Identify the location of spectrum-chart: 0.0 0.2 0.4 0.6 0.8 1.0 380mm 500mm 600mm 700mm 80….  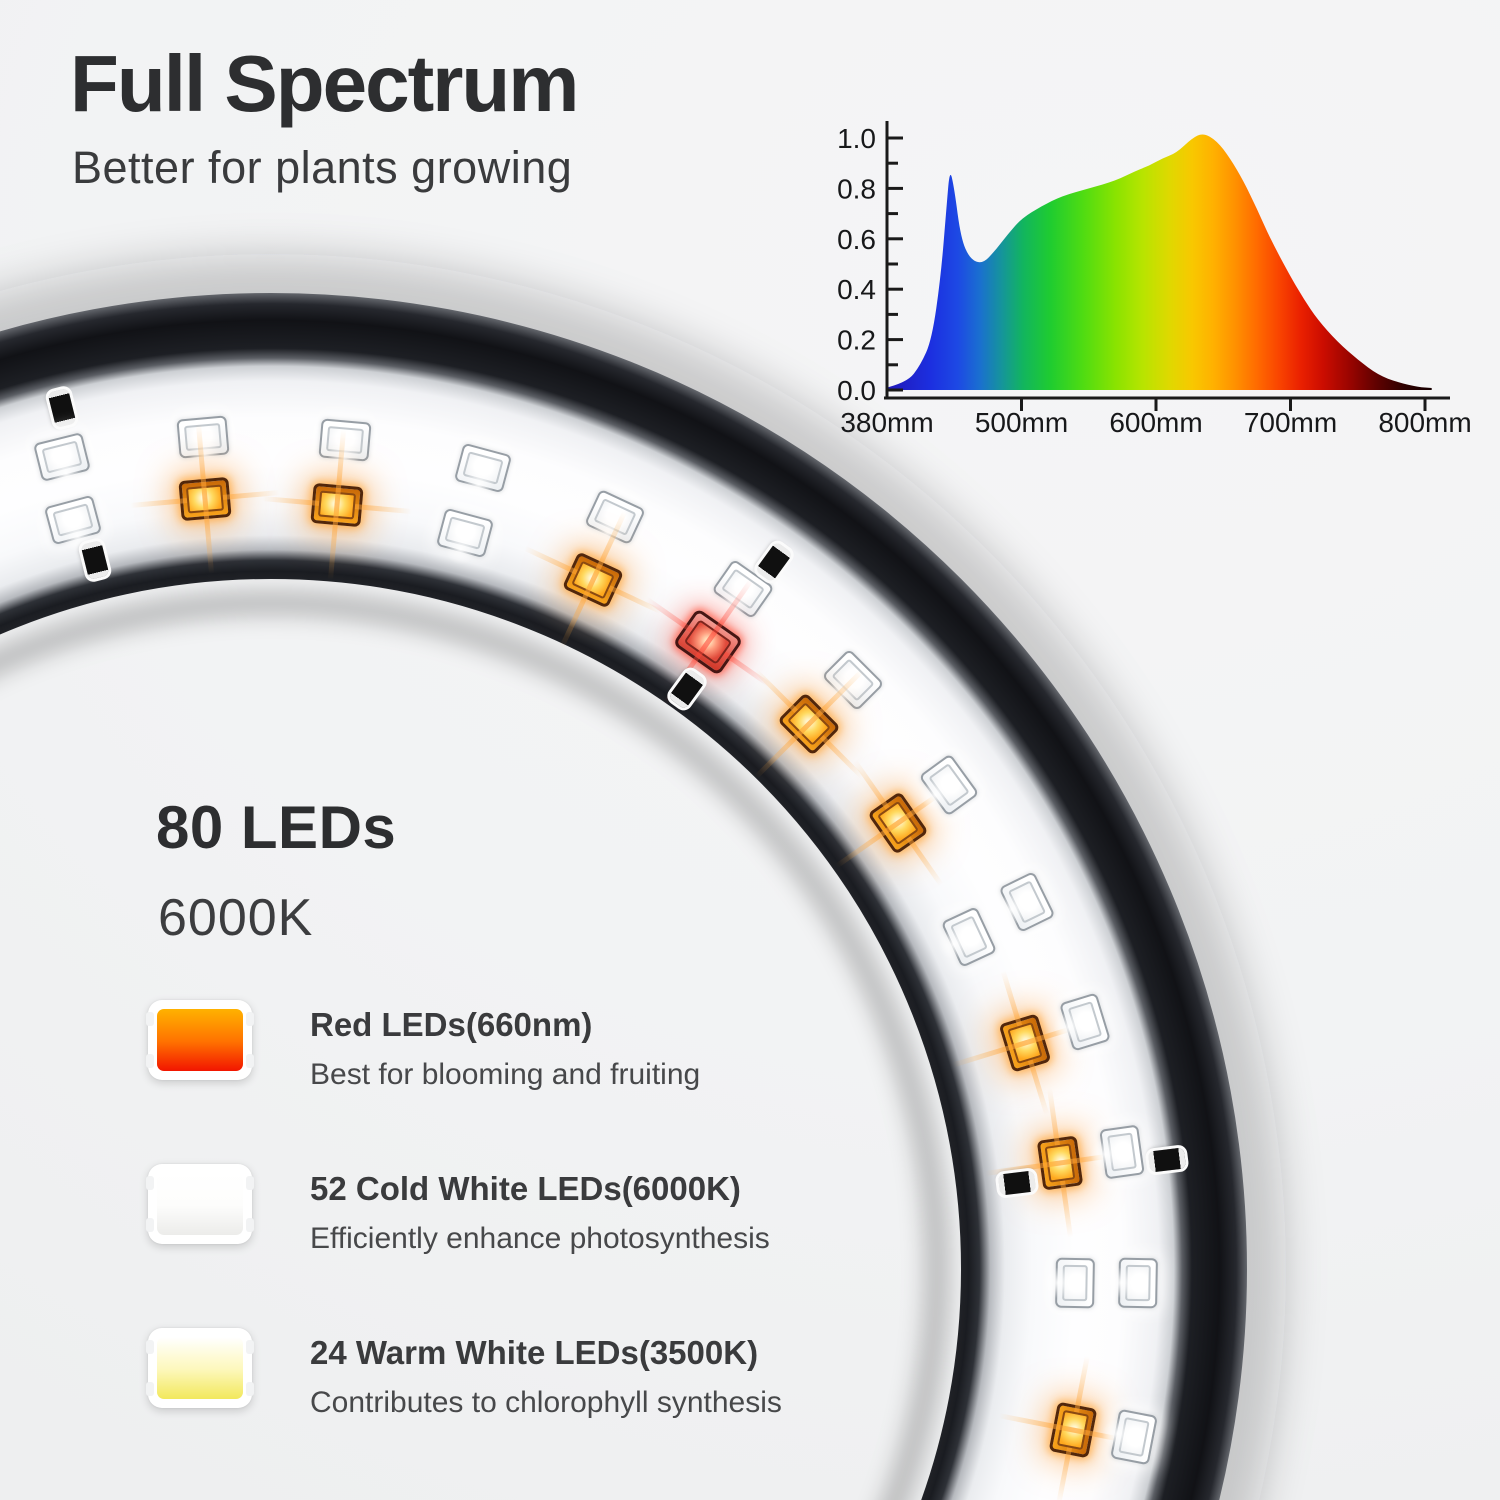
(1150, 266).